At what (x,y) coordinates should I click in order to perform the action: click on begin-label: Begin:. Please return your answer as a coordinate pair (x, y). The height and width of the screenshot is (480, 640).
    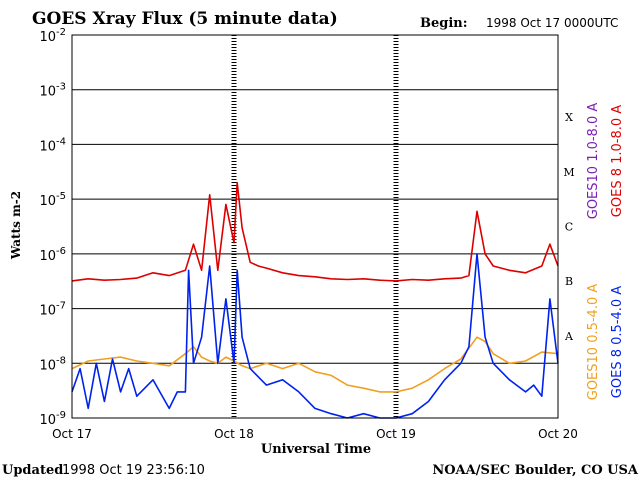
    Looking at the image, I should click on (444, 23).